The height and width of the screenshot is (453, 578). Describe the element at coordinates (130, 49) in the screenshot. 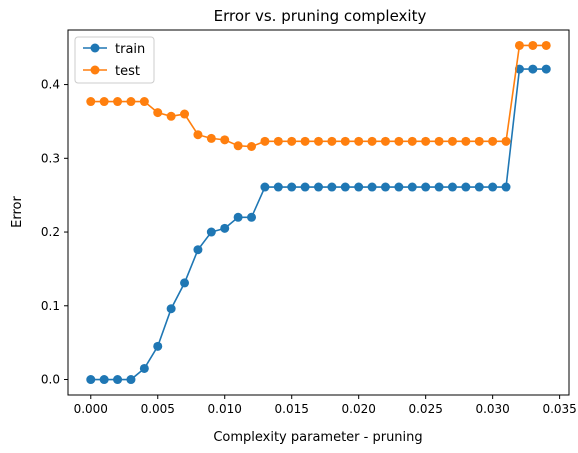

I see `legend-label-train: train` at that location.